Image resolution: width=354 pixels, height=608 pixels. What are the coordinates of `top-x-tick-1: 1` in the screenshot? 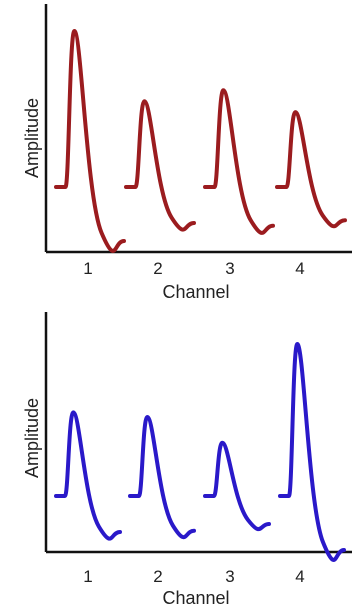 It's located at (87, 268).